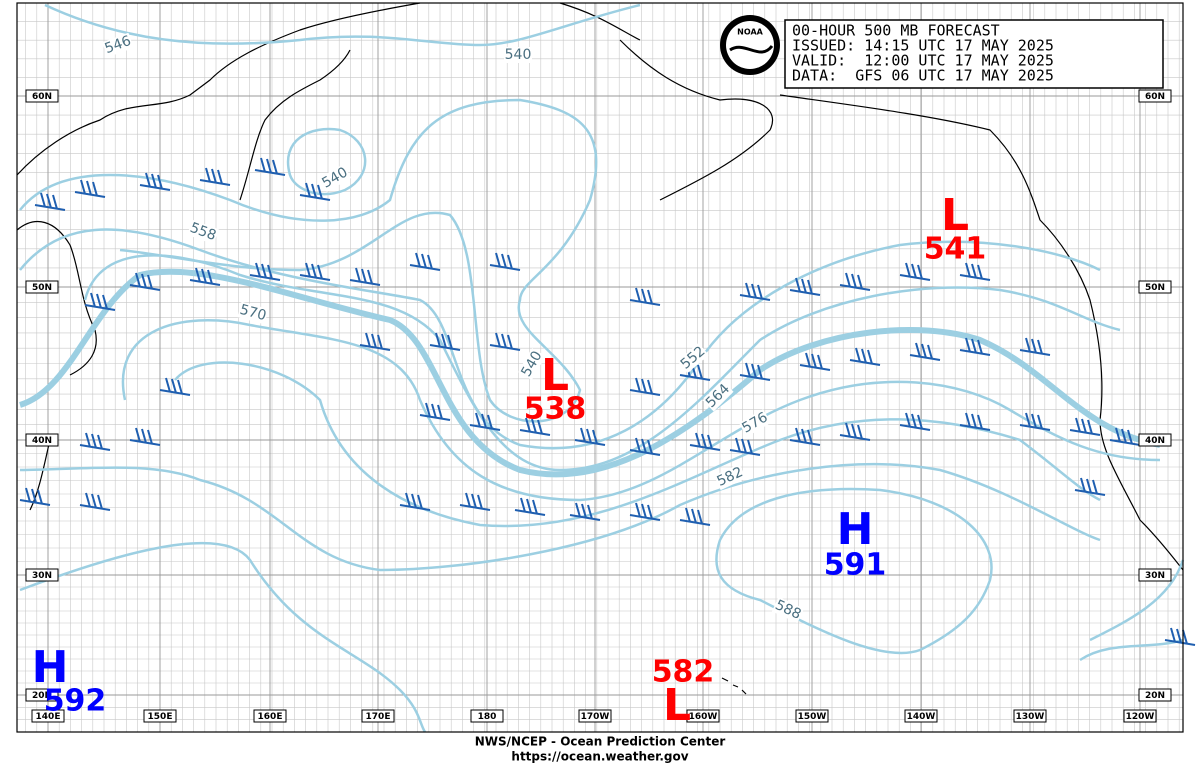 Image resolution: width=1200 pixels, height=764 pixels. Describe the element at coordinates (923, 76) in the screenshot. I see `header-line: DATA: GFS 06 UTC 17 MAY 2025` at that location.